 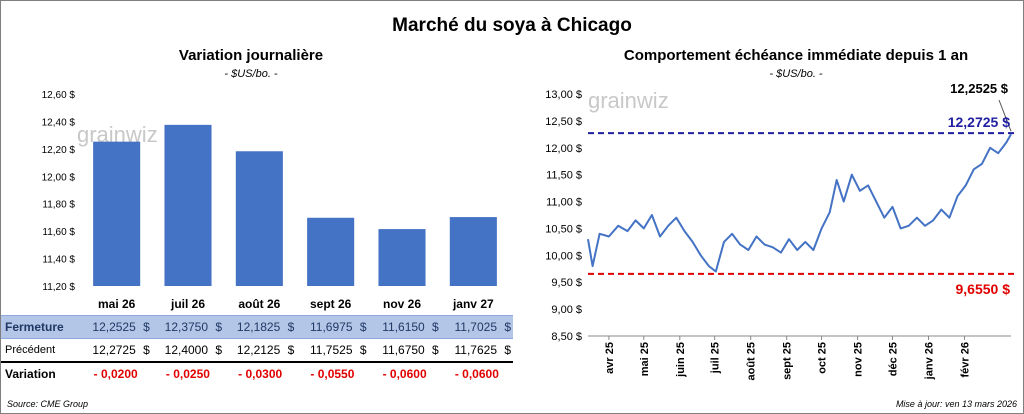 I want to click on previous-cell: 12,2725, so click(x=114, y=350).